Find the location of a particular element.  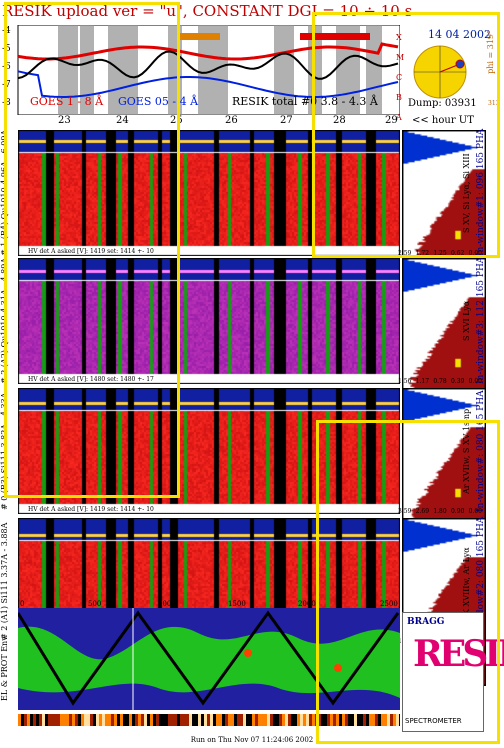

band-pha-ticks: 3.59 2.69 1.80 0.90 0.00 is located at coordinates (440, 511).